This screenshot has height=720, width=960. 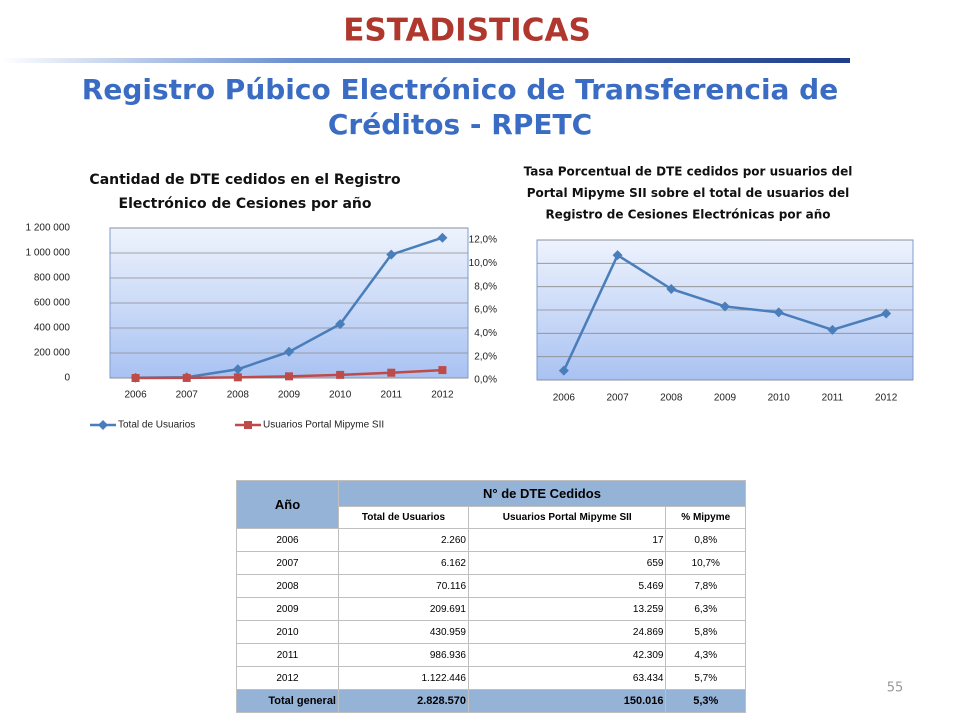 What do you see at coordinates (567, 655) in the screenshot?
I see `table-cell: 42.309` at bounding box center [567, 655].